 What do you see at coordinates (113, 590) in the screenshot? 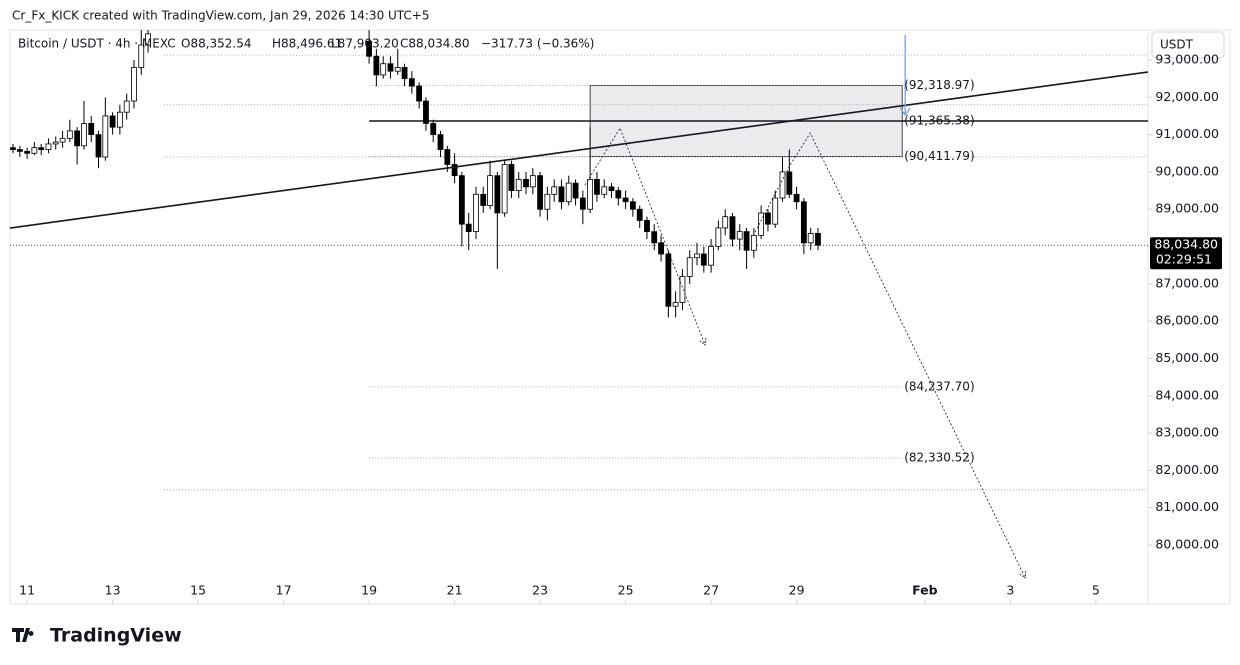
I see `x-tick-label: 13` at bounding box center [113, 590].